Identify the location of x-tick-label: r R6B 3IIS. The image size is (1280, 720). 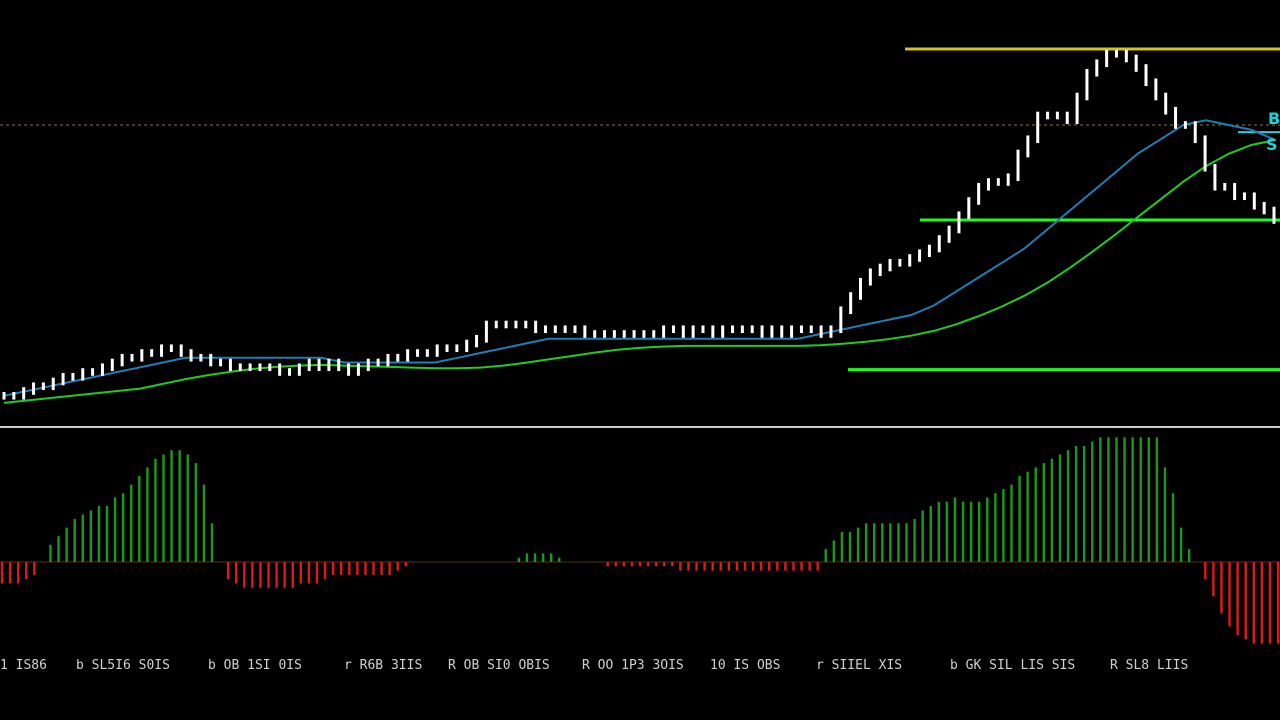
(383, 665).